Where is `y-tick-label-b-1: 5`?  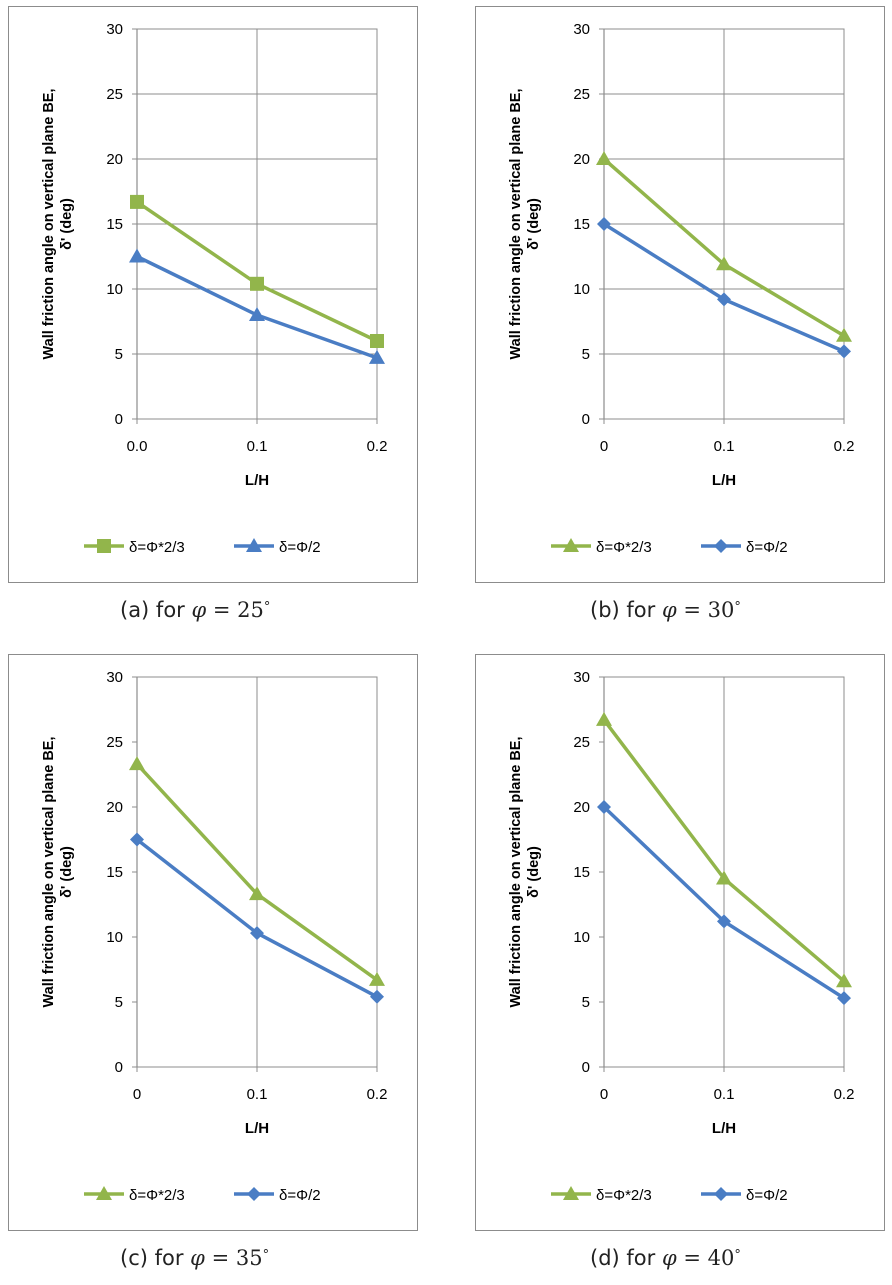 y-tick-label-b-1: 5 is located at coordinates (586, 354).